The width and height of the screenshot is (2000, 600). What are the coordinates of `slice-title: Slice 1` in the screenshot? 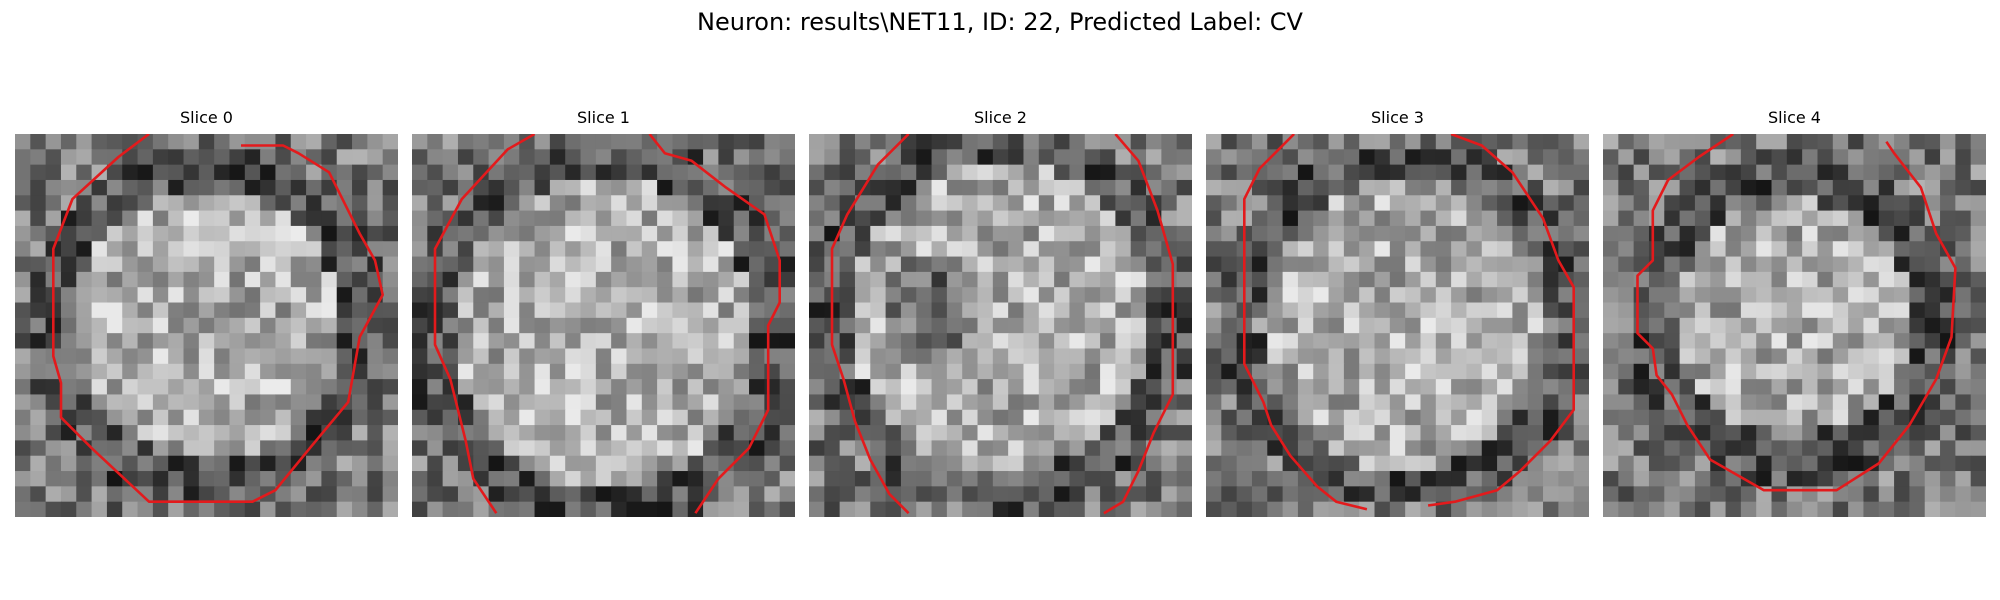 It's located at (603, 117).